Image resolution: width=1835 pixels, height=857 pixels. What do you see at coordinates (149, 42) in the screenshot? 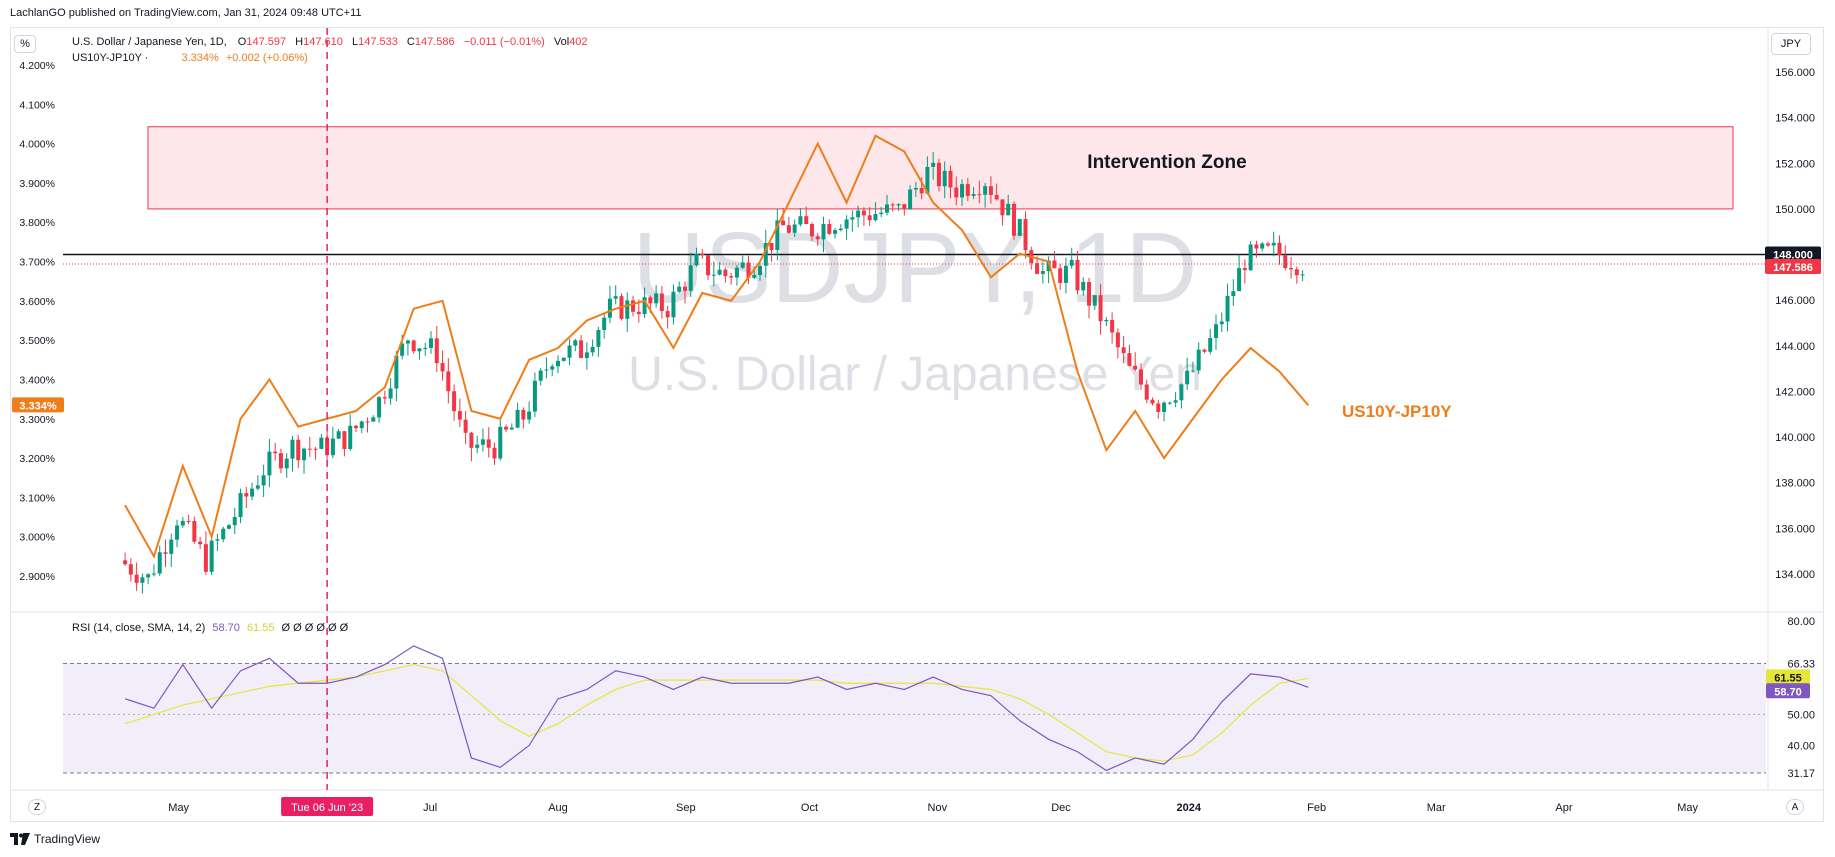
I see `symbol-description: U.S. Dollar / Japanese Yen, 1D,` at bounding box center [149, 42].